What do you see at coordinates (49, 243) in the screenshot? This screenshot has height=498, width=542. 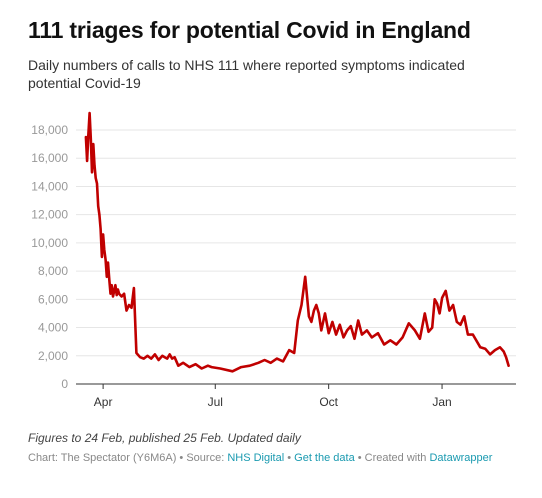 I see `y-tick-label: 10,000` at bounding box center [49, 243].